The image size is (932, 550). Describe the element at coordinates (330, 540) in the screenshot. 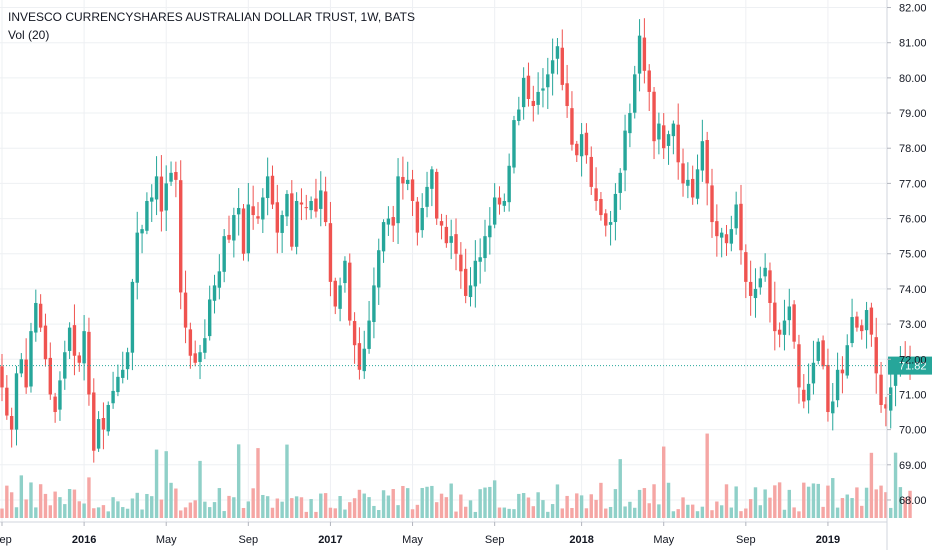

I see `time-tick-label: 2017` at that location.